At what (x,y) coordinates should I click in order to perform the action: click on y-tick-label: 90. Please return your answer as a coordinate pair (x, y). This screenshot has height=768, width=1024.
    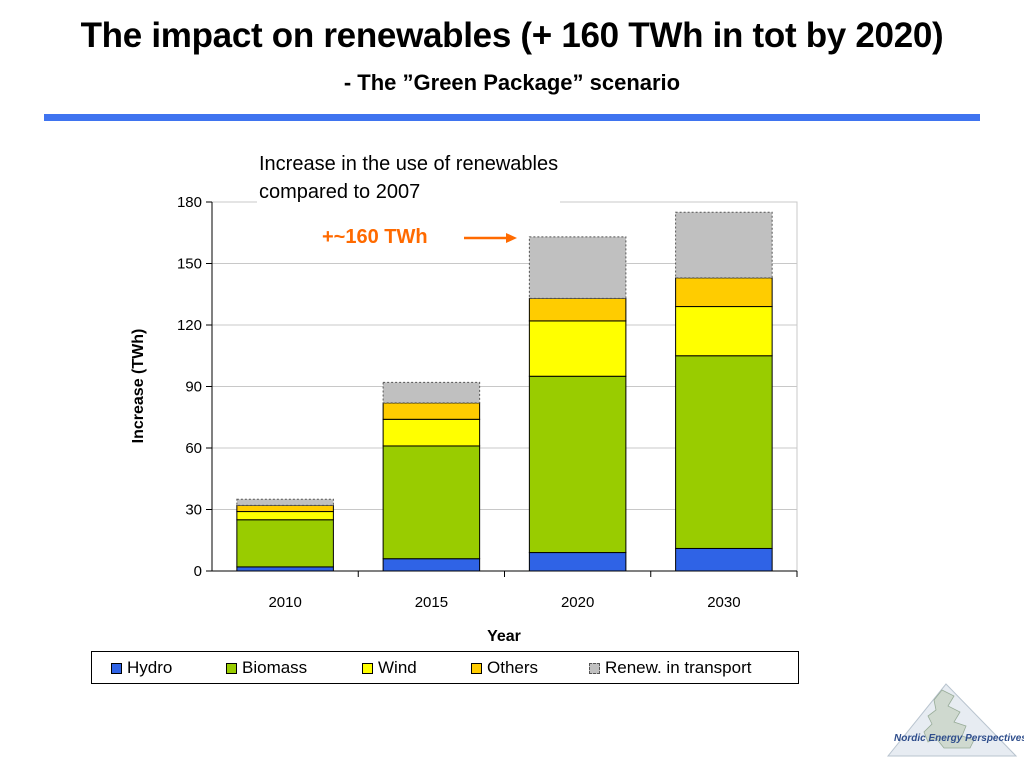
    Looking at the image, I should click on (193, 387).